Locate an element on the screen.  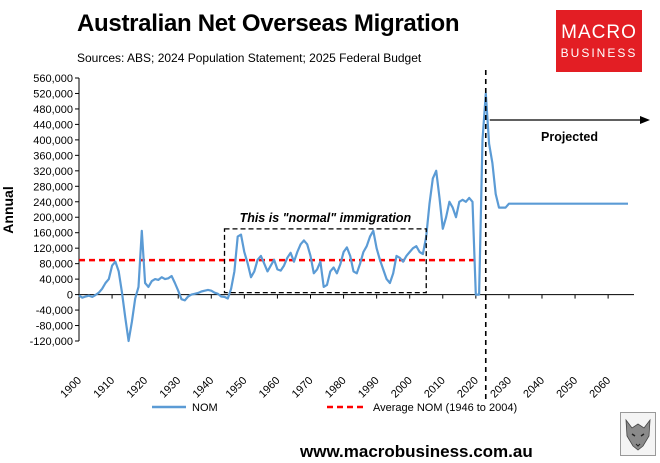
y-tick-label: 160,000 is located at coordinates (53, 234).